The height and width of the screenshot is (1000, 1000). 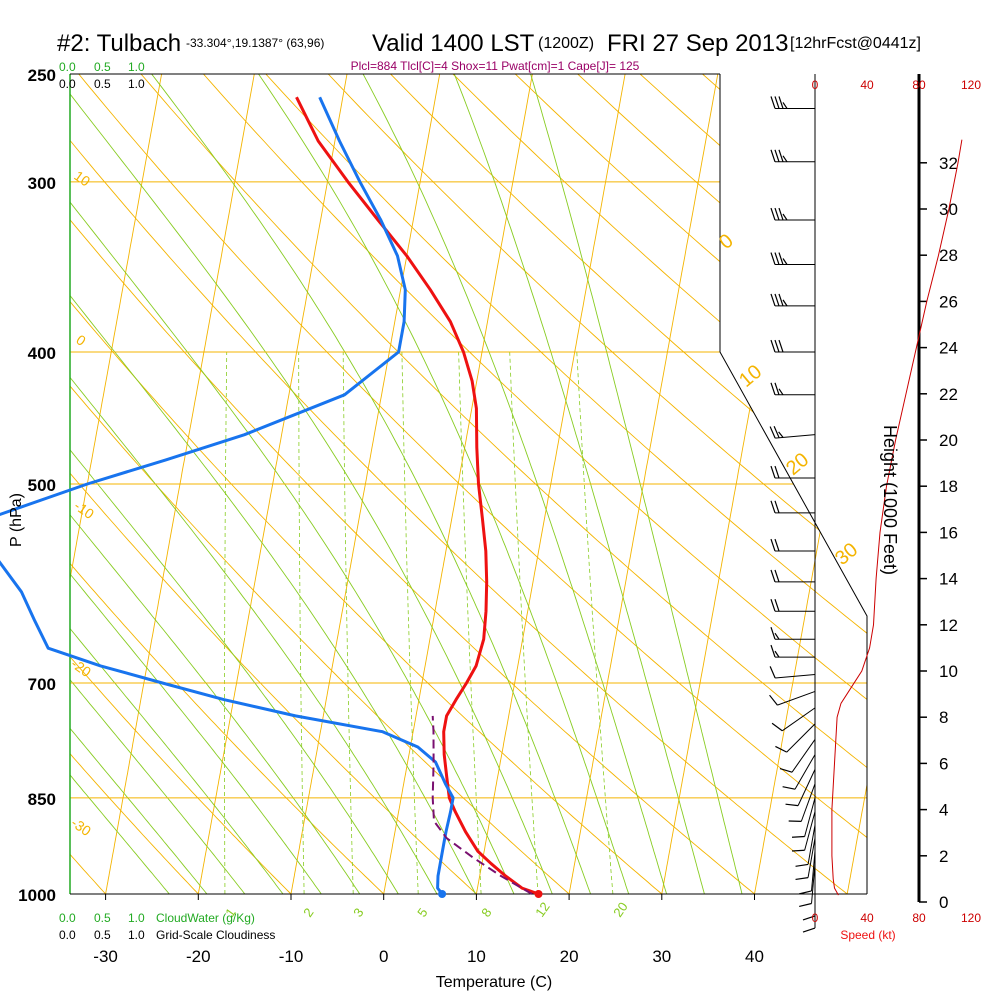 What do you see at coordinates (453, 43) in the screenshot?
I see `valid-time: Valid 1400 LST` at bounding box center [453, 43].